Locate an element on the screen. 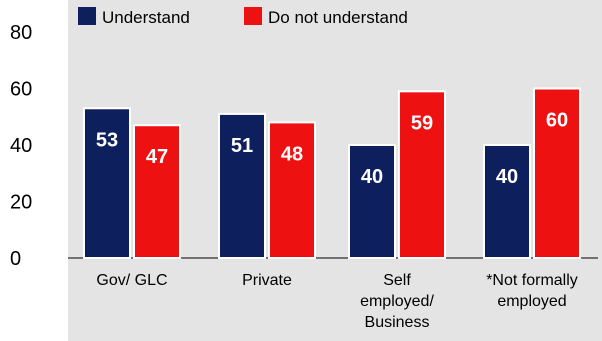 The width and height of the screenshot is (602, 341). y-tick-label: 40 is located at coordinates (21, 146).